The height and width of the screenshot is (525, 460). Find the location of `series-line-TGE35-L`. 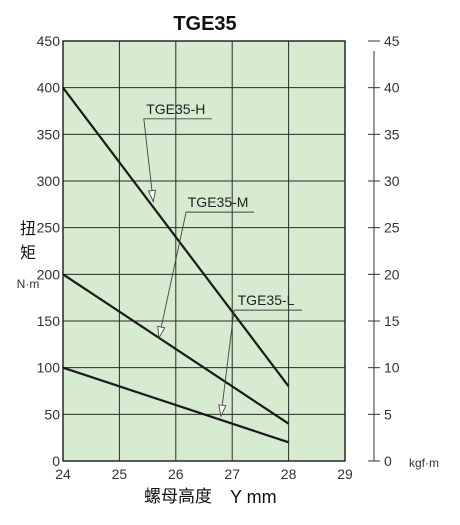

series-line-TGE35-L is located at coordinates (175, 405).